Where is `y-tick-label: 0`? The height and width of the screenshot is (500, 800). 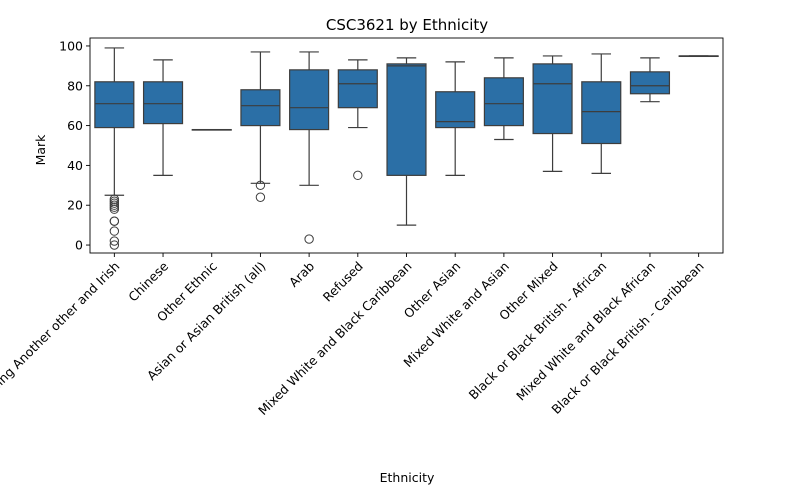 y-tick-label: 0 is located at coordinates (79, 245).